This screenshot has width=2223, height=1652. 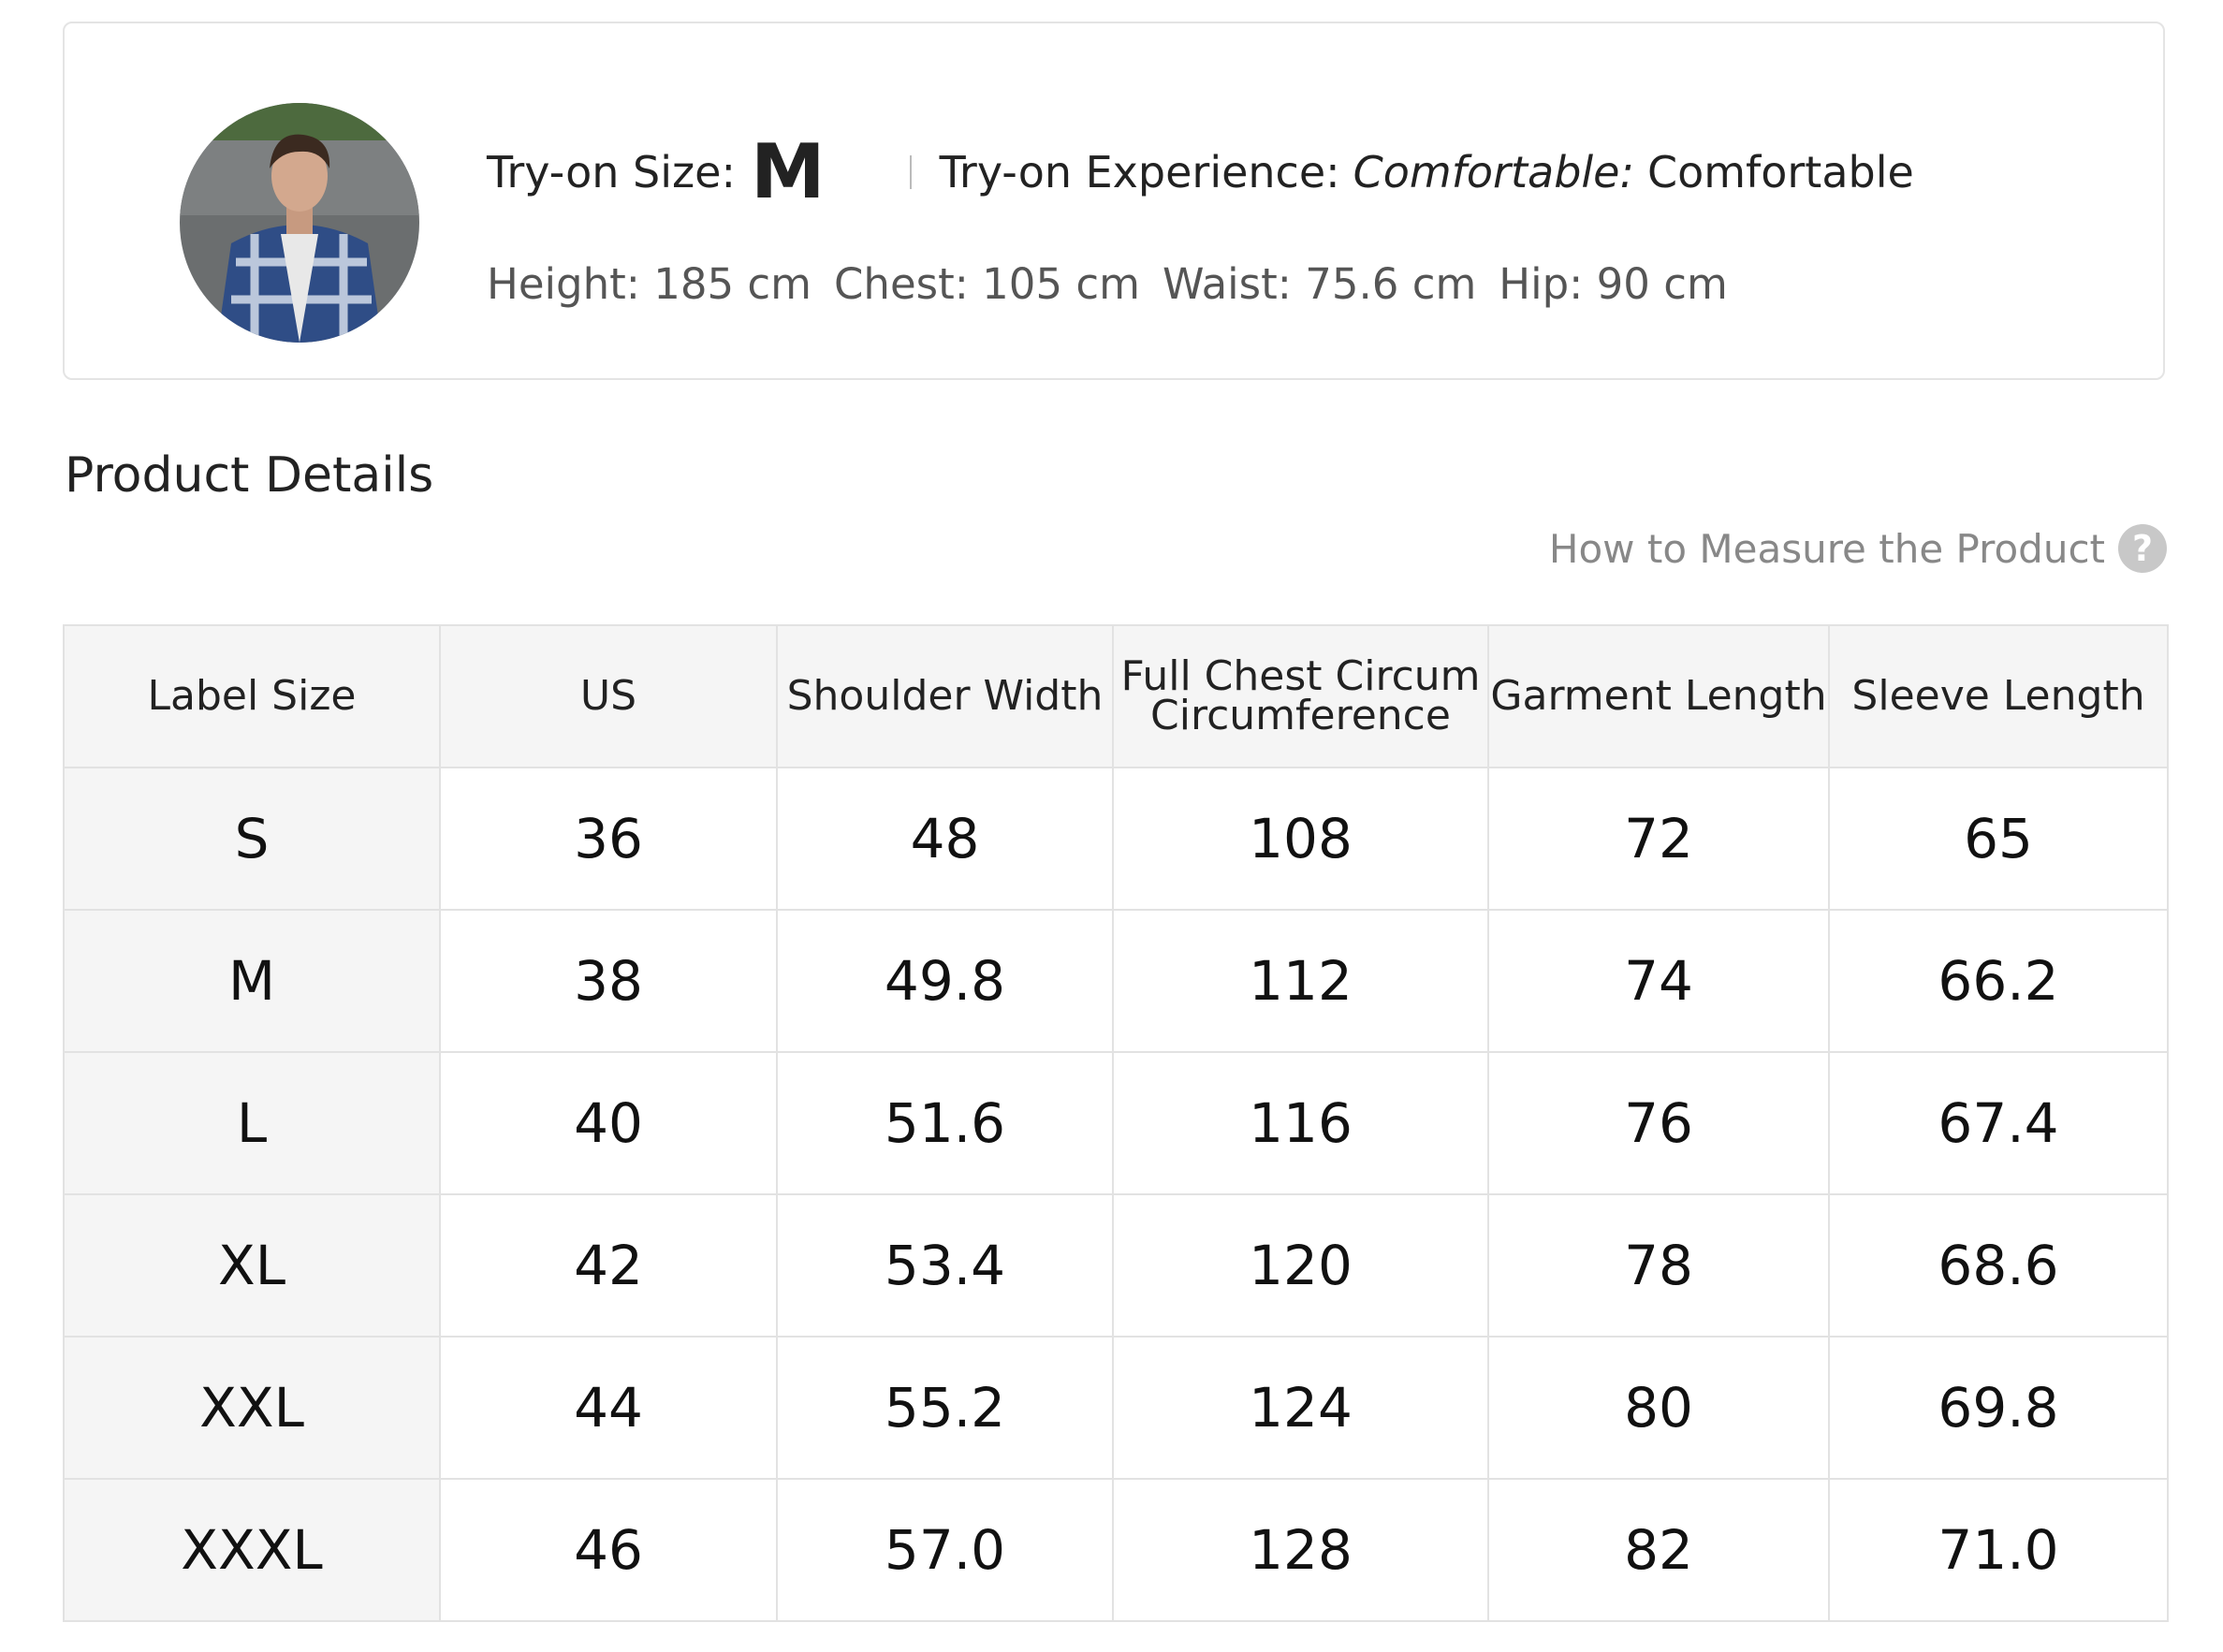 I want to click on table-row: S 36 48 108 72 65, so click(x=1116, y=839).